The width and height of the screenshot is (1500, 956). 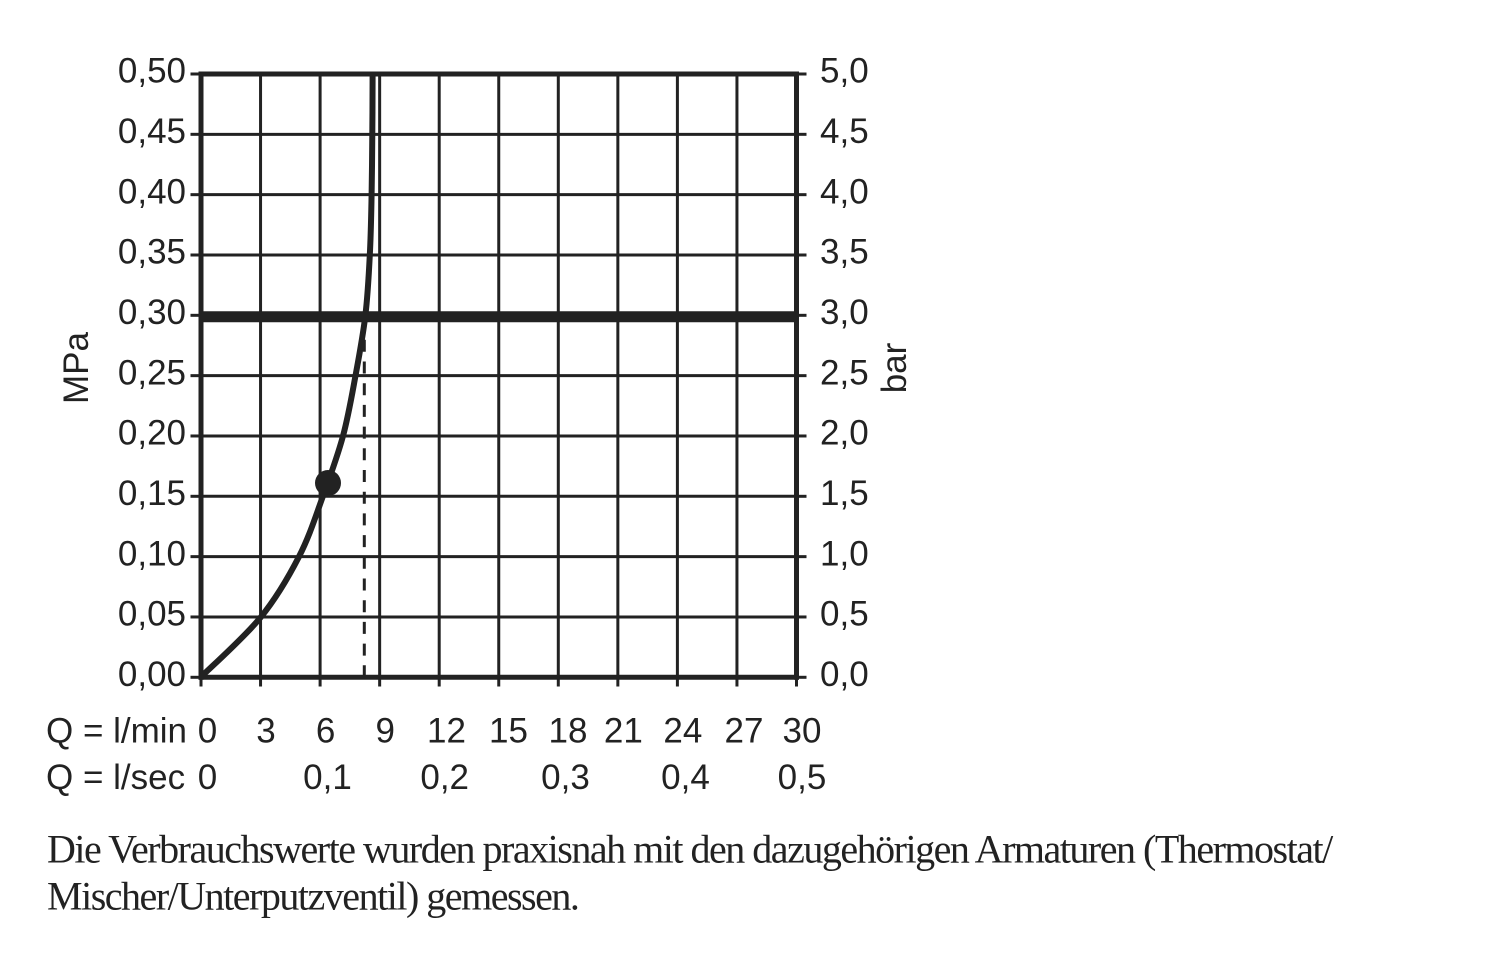 I want to click on svg-text: 0,3, so click(x=565, y=777).